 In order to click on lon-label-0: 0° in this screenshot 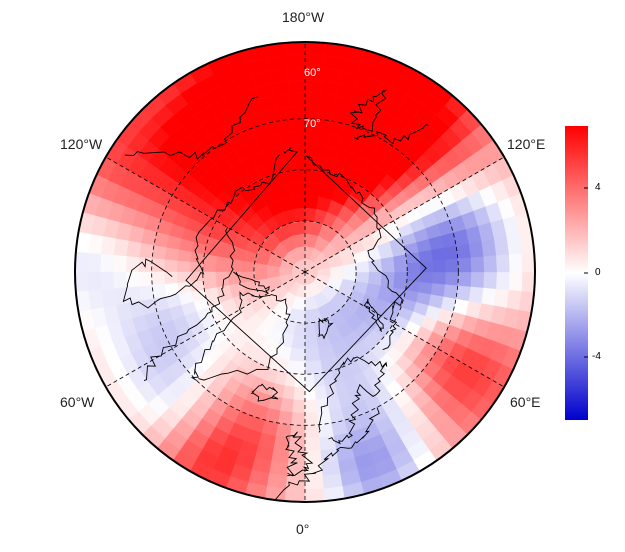, I will do `click(303, 529)`.